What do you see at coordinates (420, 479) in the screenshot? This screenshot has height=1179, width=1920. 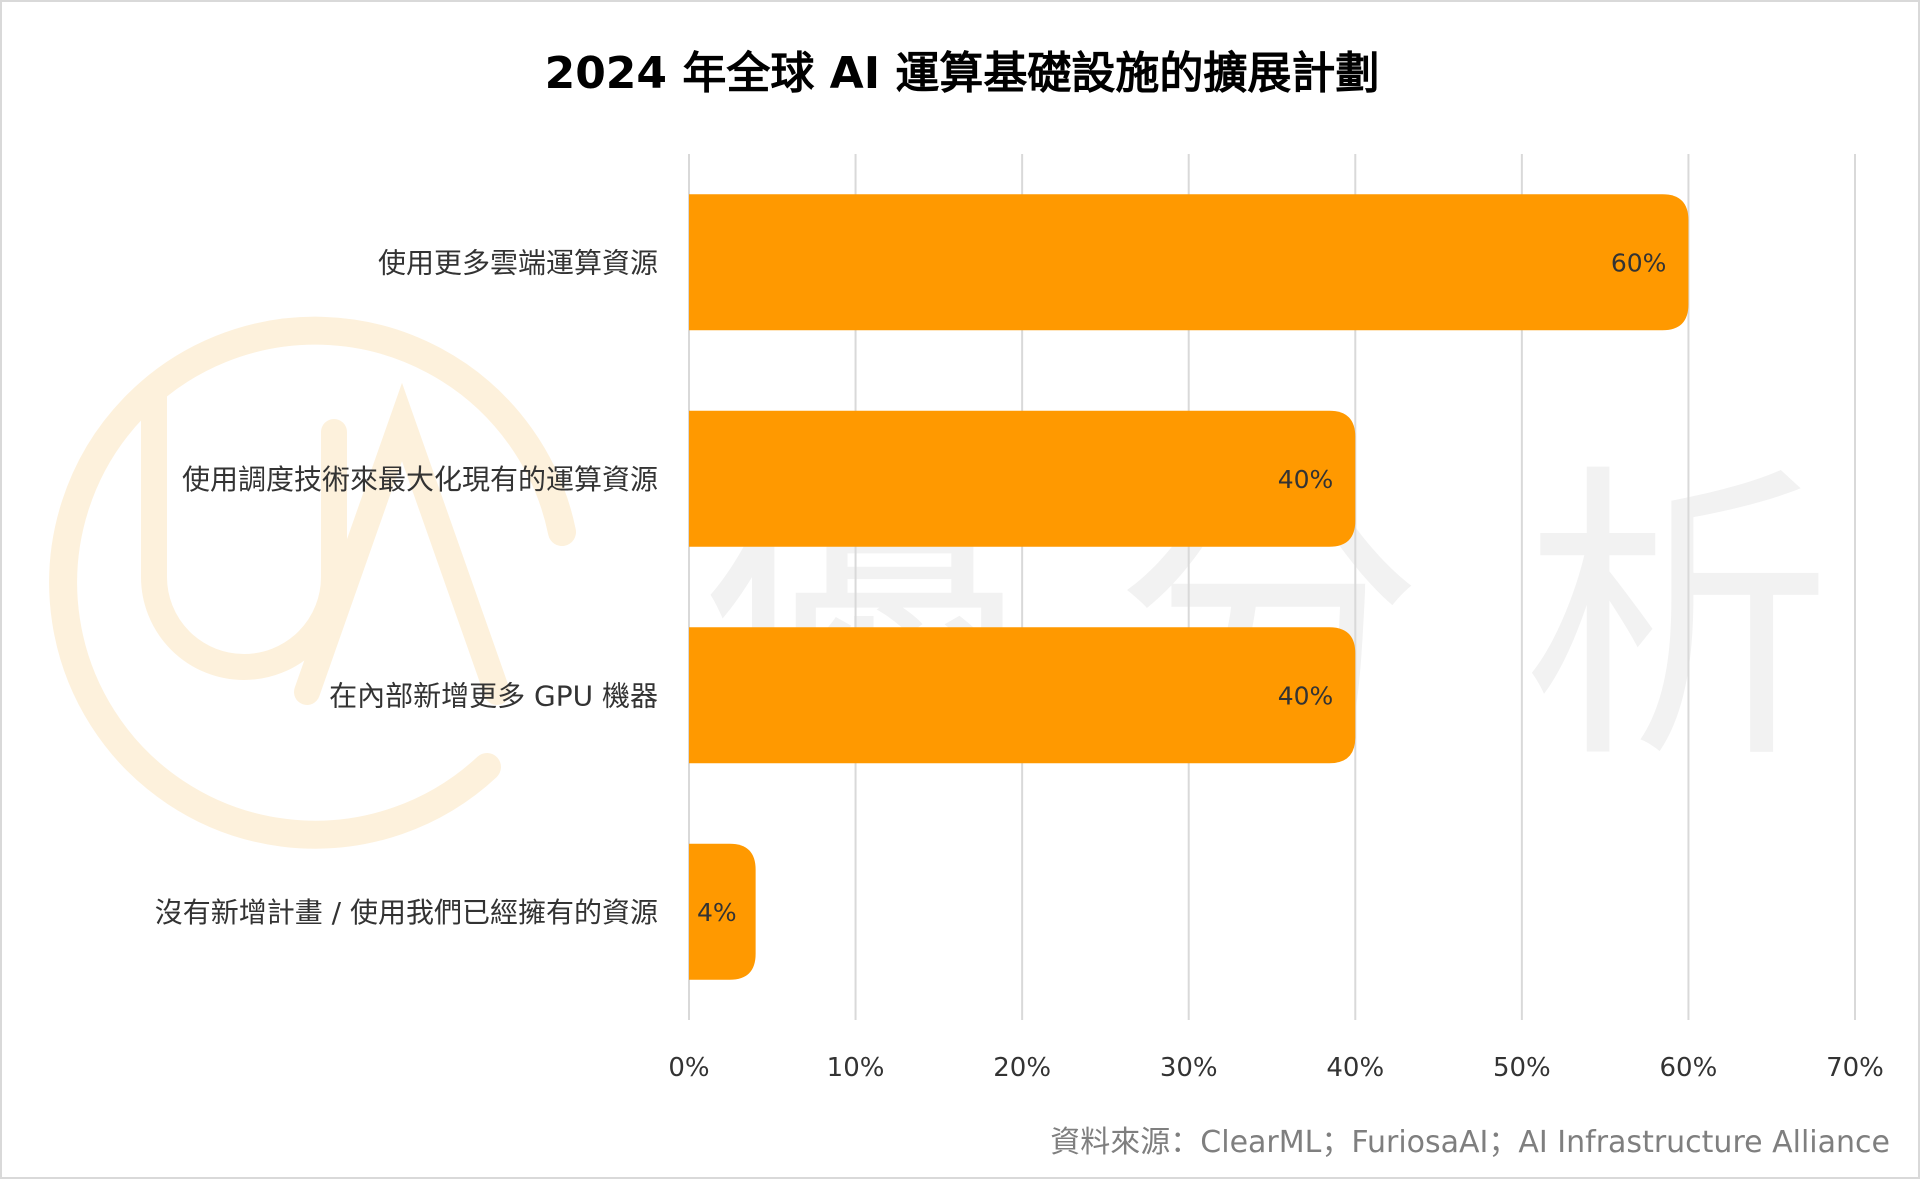 I see `category-label: 使用調度技術來最大化現有的運算資源` at bounding box center [420, 479].